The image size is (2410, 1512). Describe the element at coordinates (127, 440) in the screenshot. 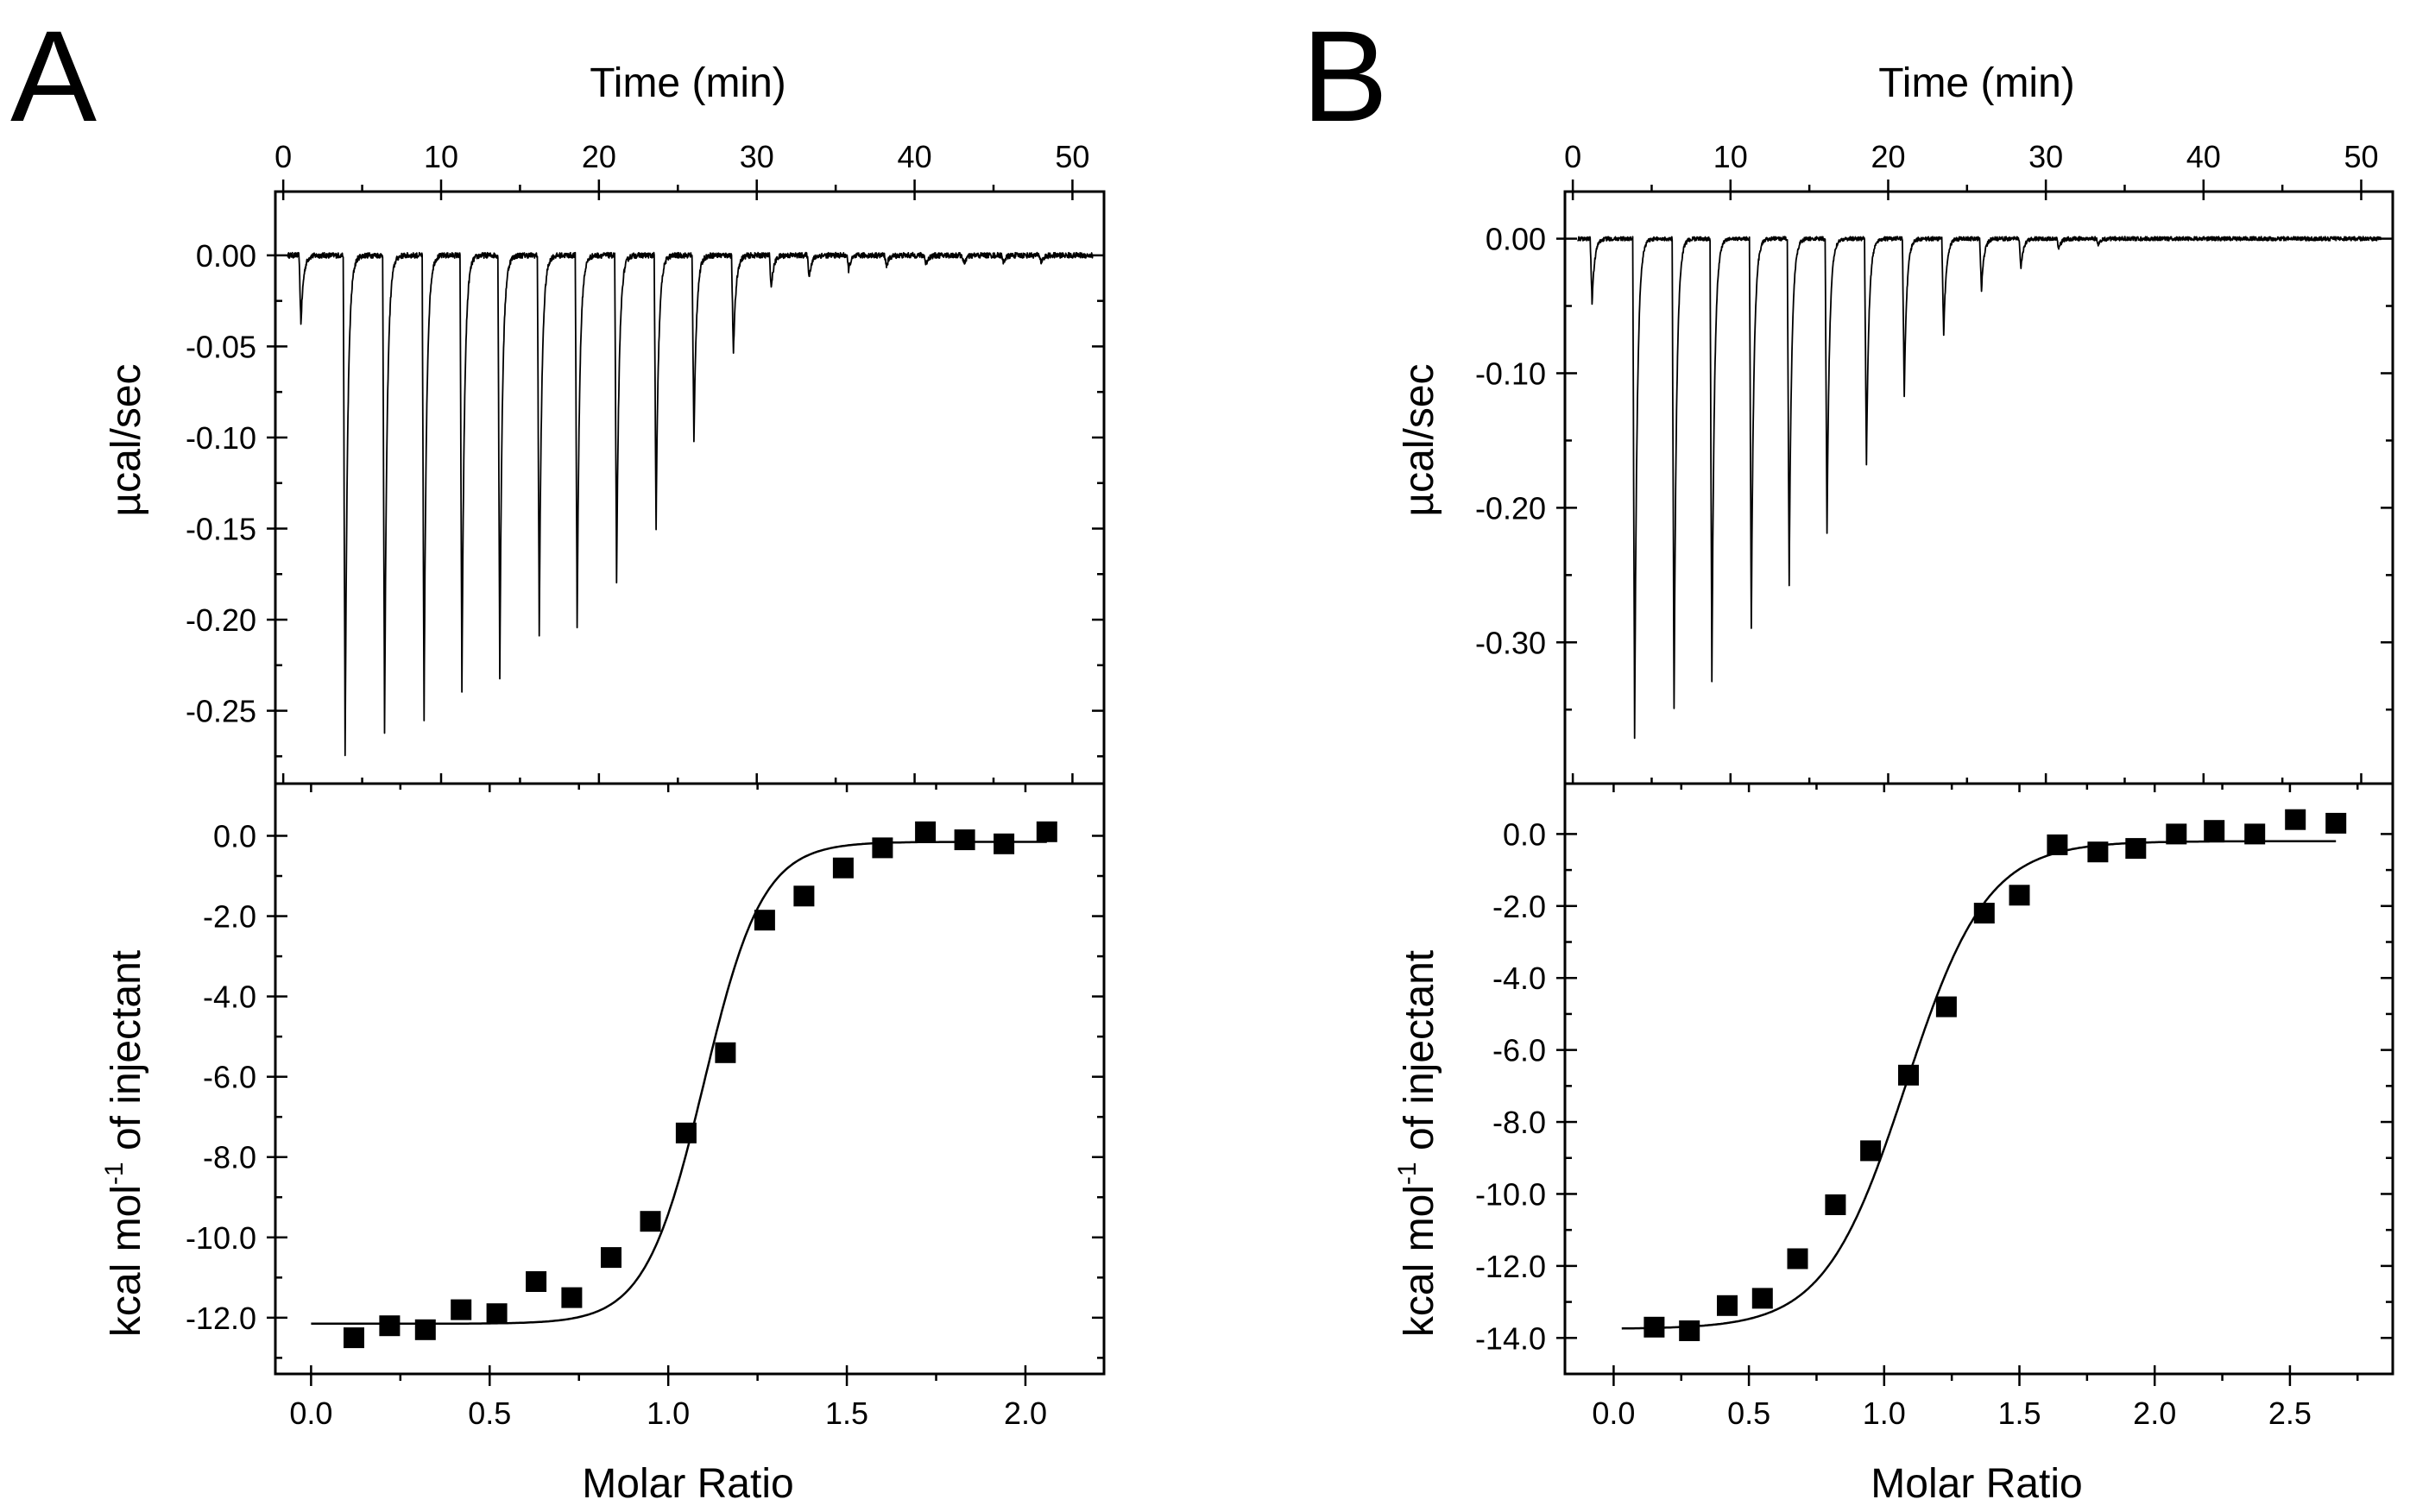

I see `panel-a-power-axis-title: µcal/sec` at that location.